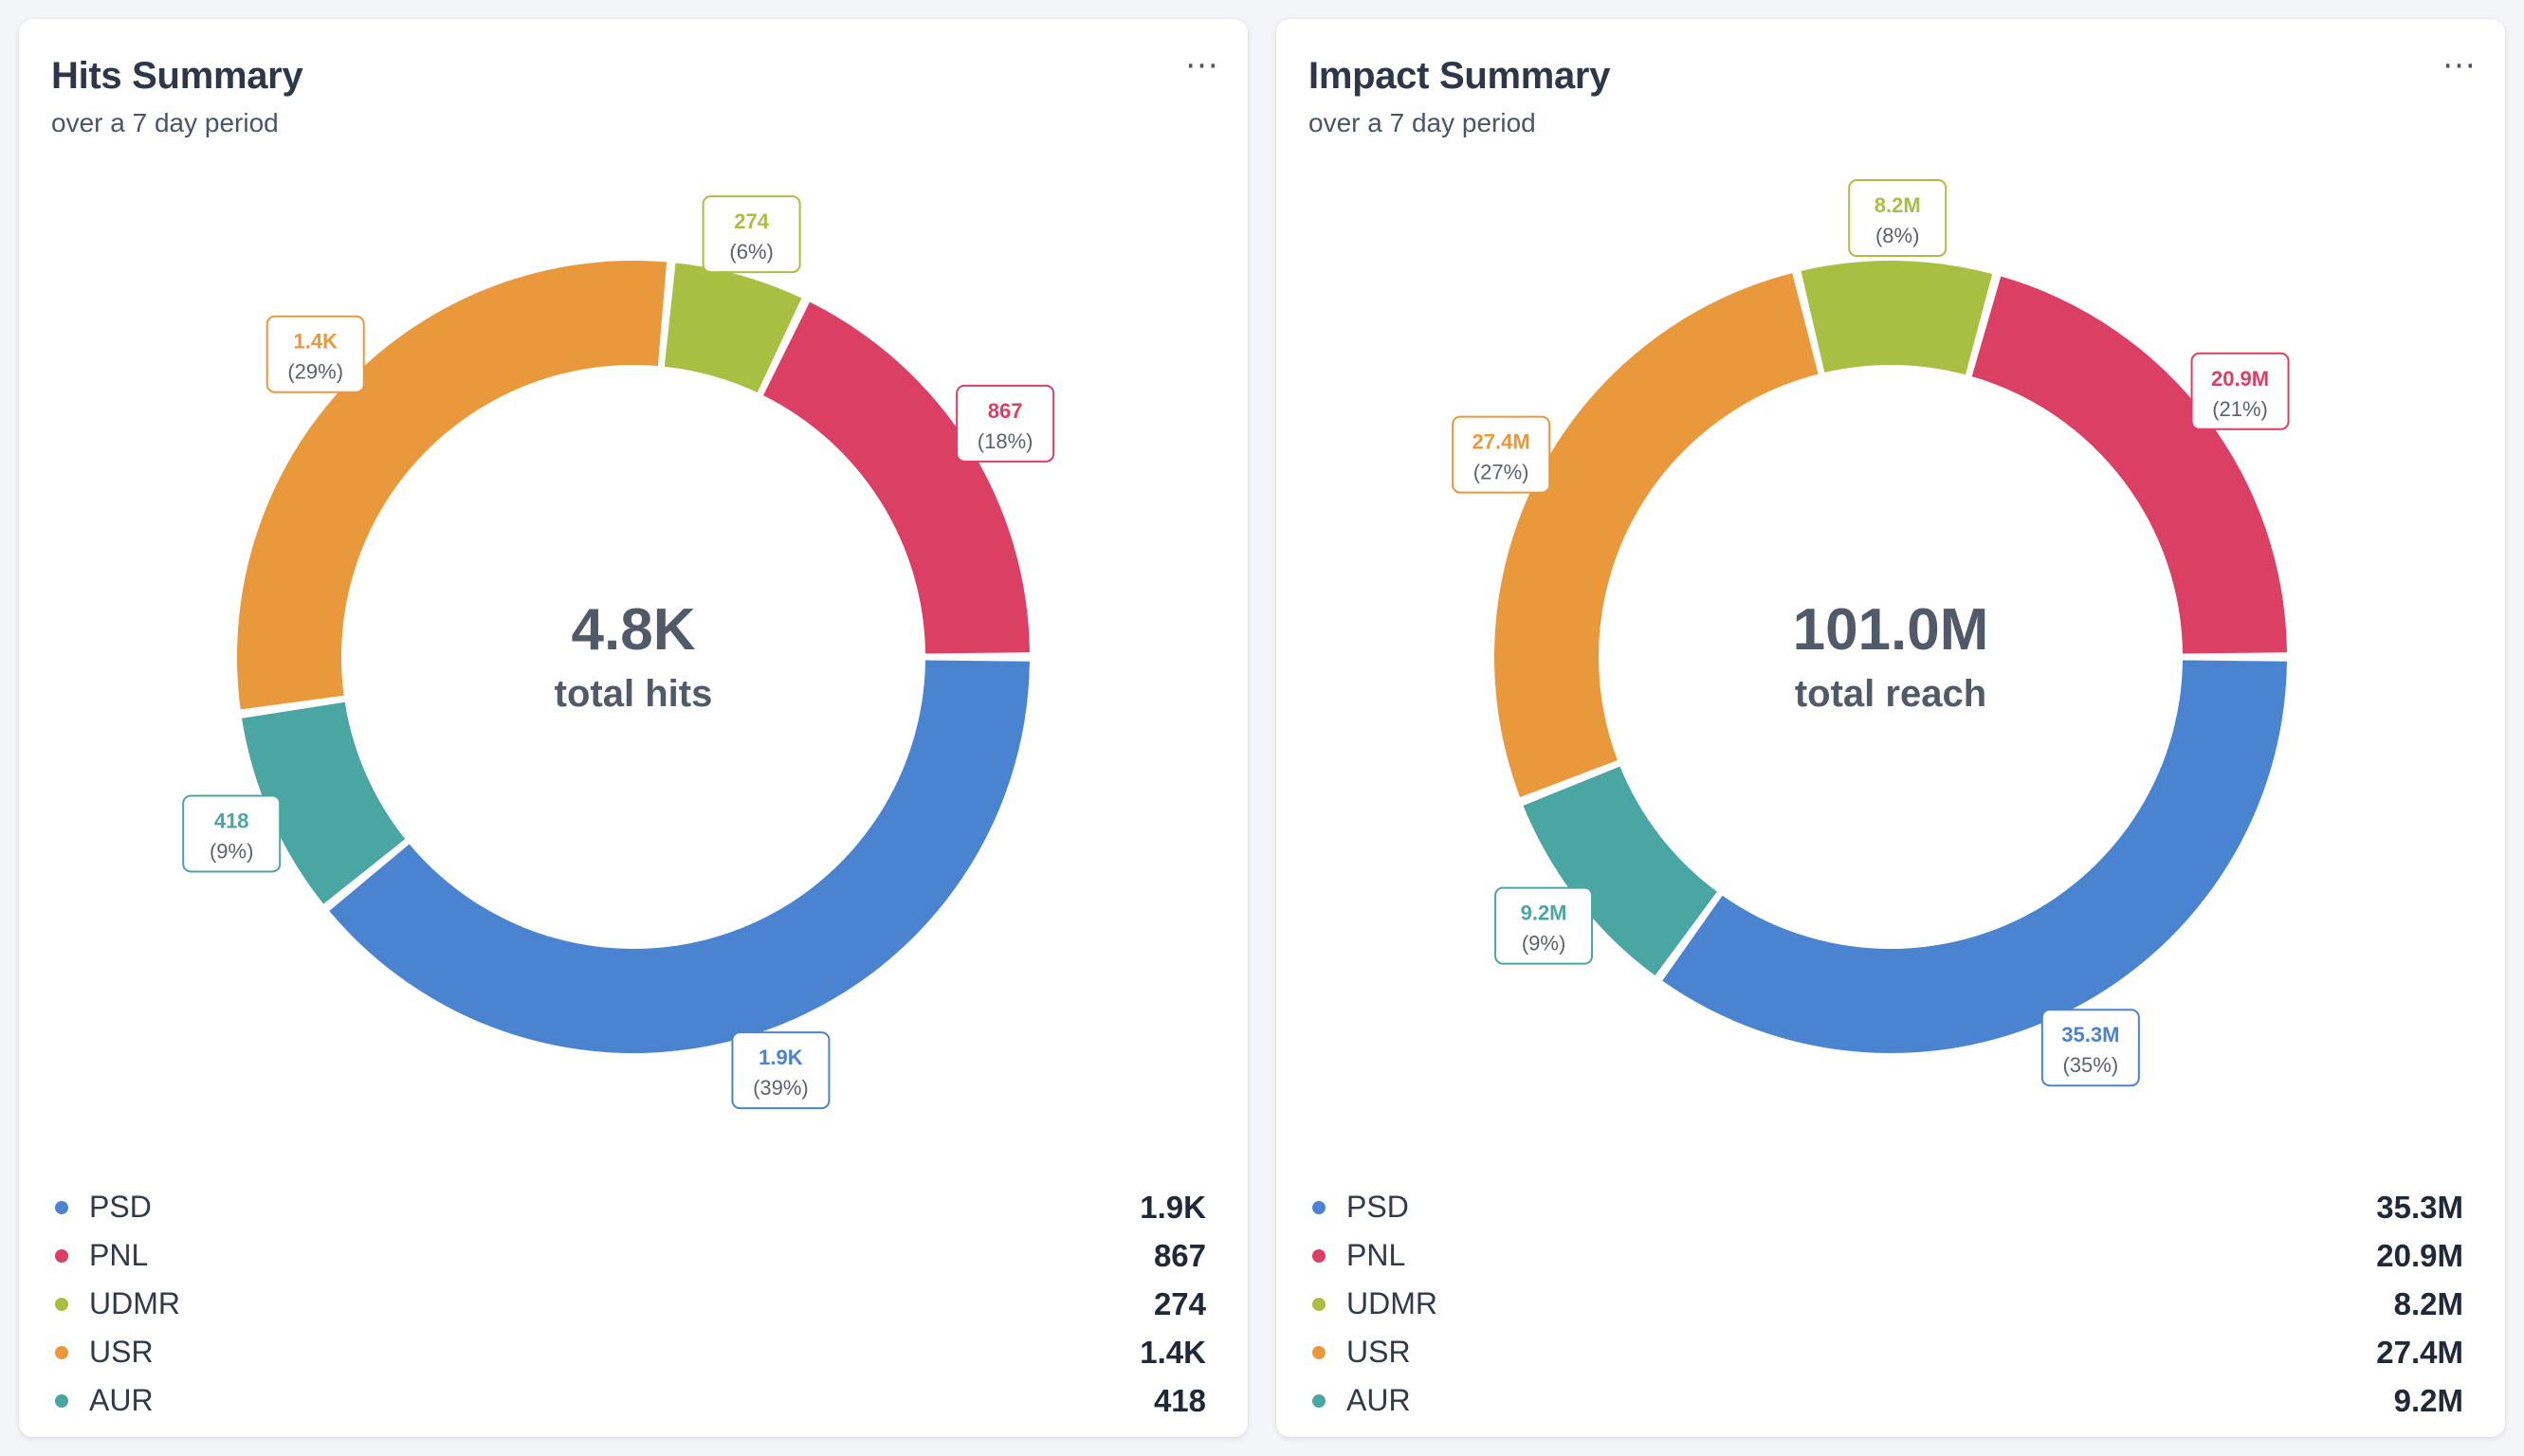 This screenshot has height=1456, width=2524. I want to click on legend-value: 1.9K, so click(1173, 1207).